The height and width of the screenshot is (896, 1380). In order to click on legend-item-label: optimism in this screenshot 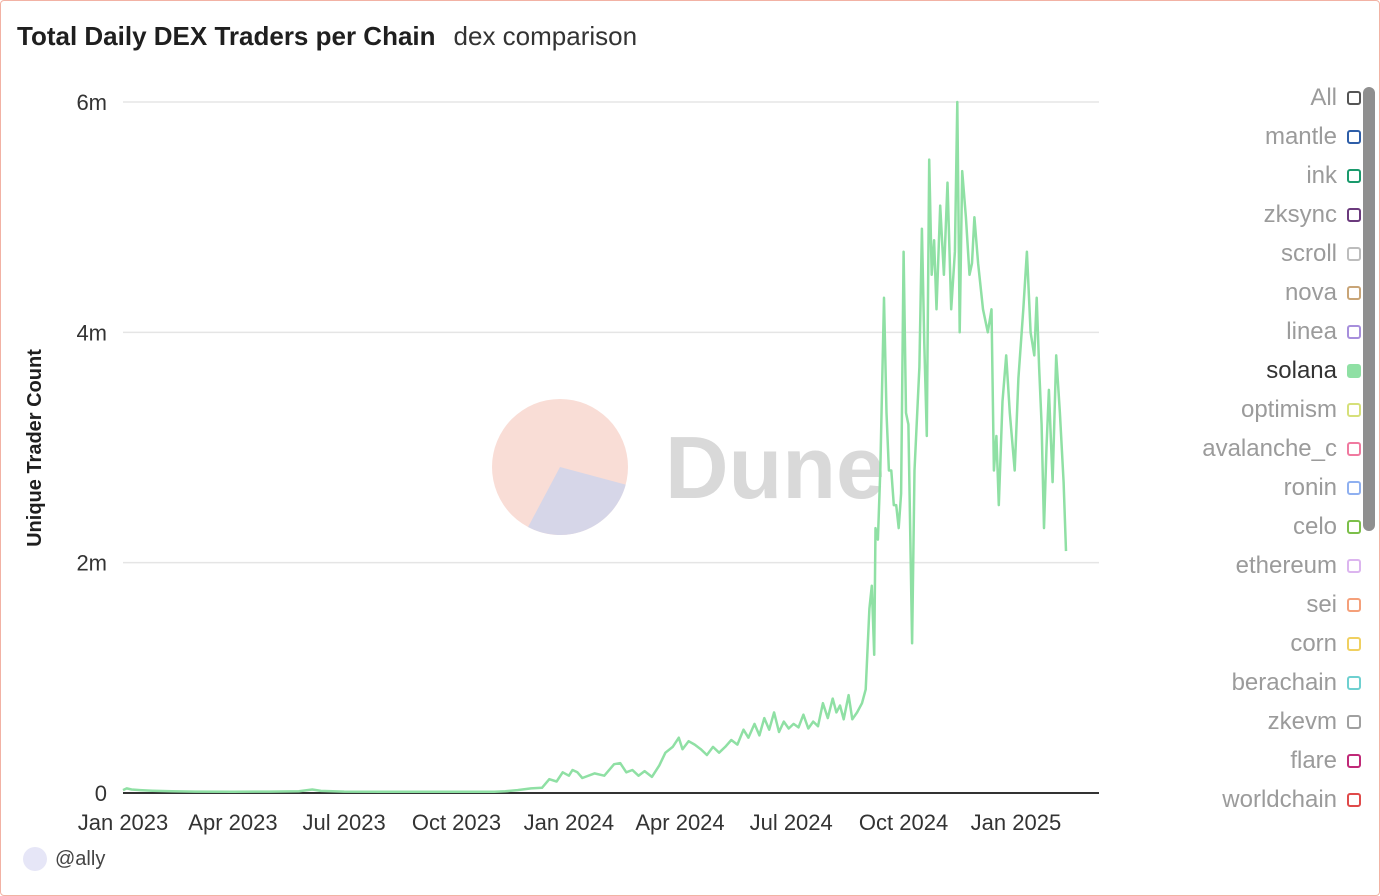, I will do `click(1288, 409)`.